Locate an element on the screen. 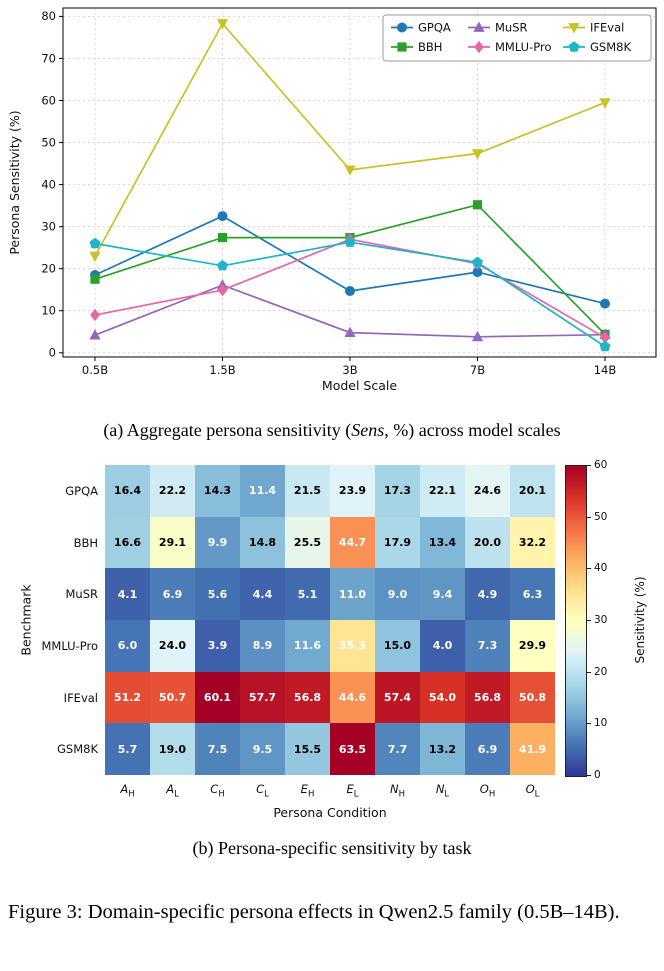 Image resolution: width=664 pixels, height=971 pixels. heatmap-cell: 13.4 is located at coordinates (442, 542).